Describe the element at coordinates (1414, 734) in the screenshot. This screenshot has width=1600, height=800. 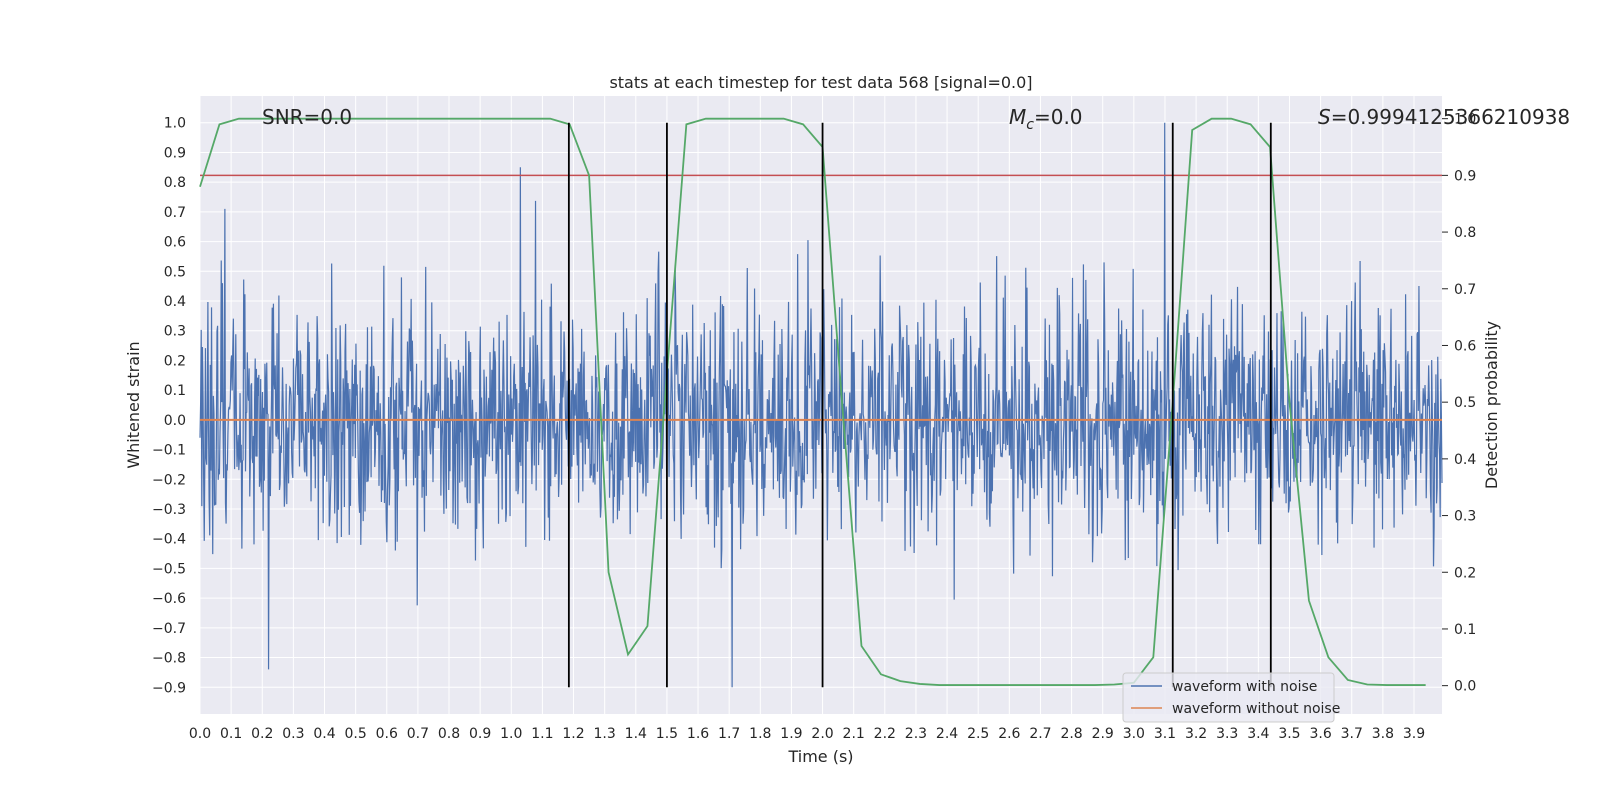
I see `x-tick-label: 3.9` at that location.